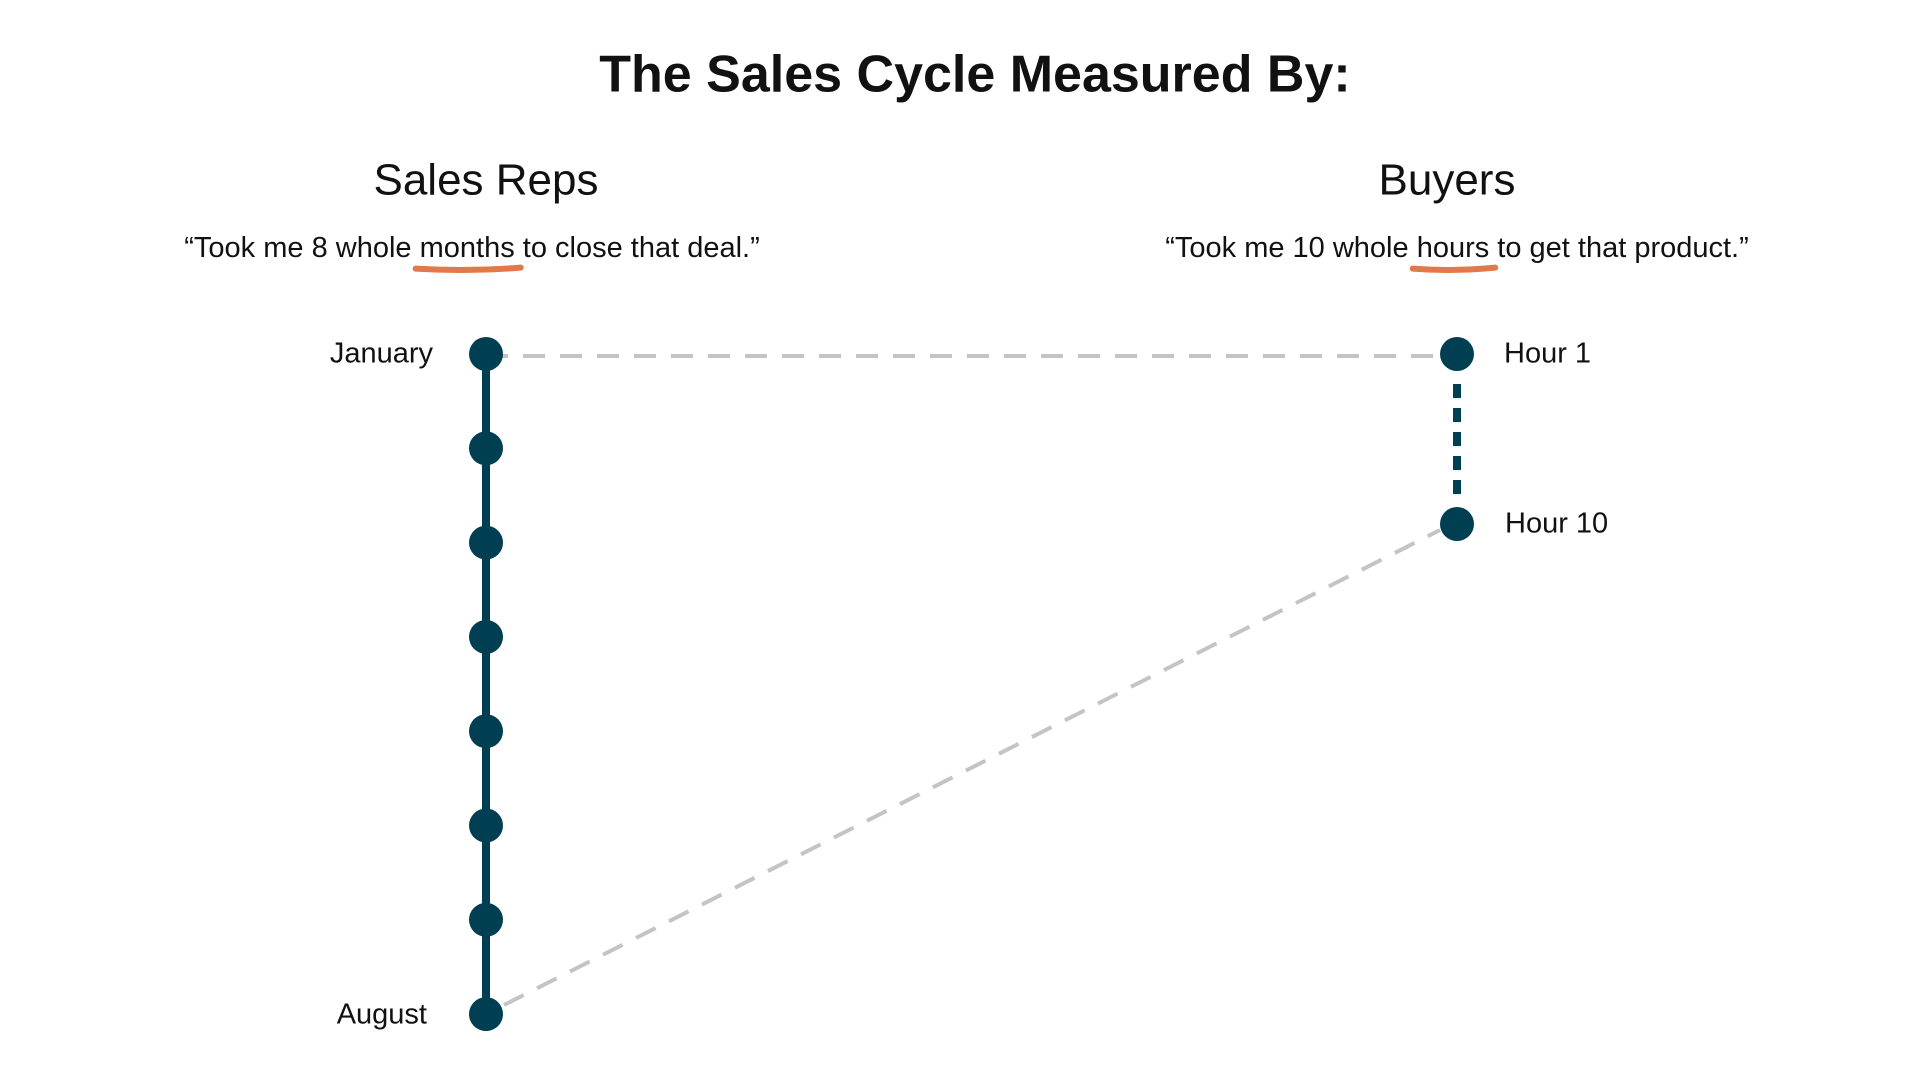  I want to click on timeline-label: January, so click(382, 354).